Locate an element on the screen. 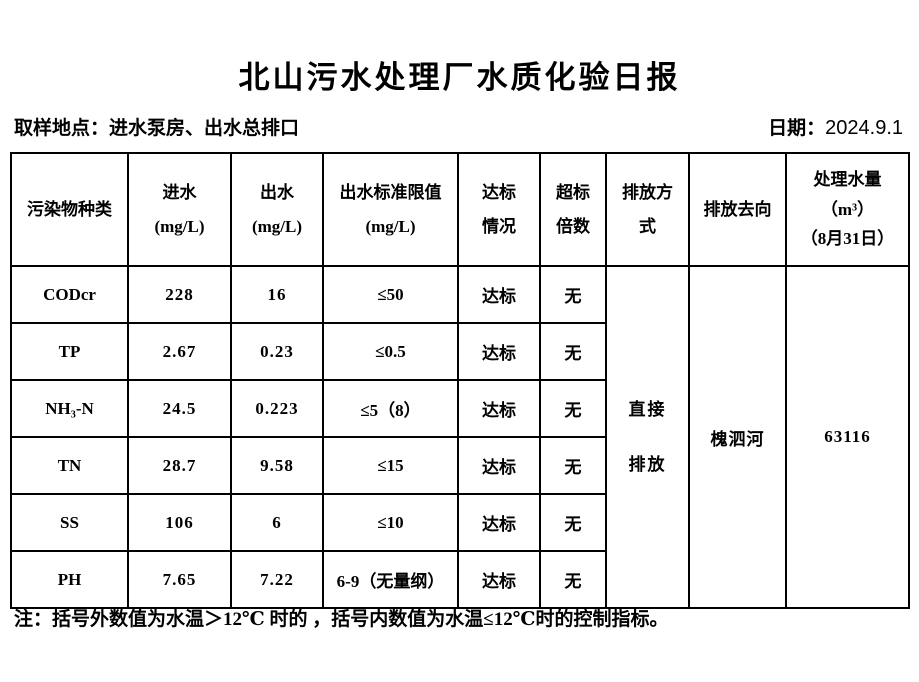 The image size is (919, 682). limit-value-cell: ≤5（8） is located at coordinates (390, 408).